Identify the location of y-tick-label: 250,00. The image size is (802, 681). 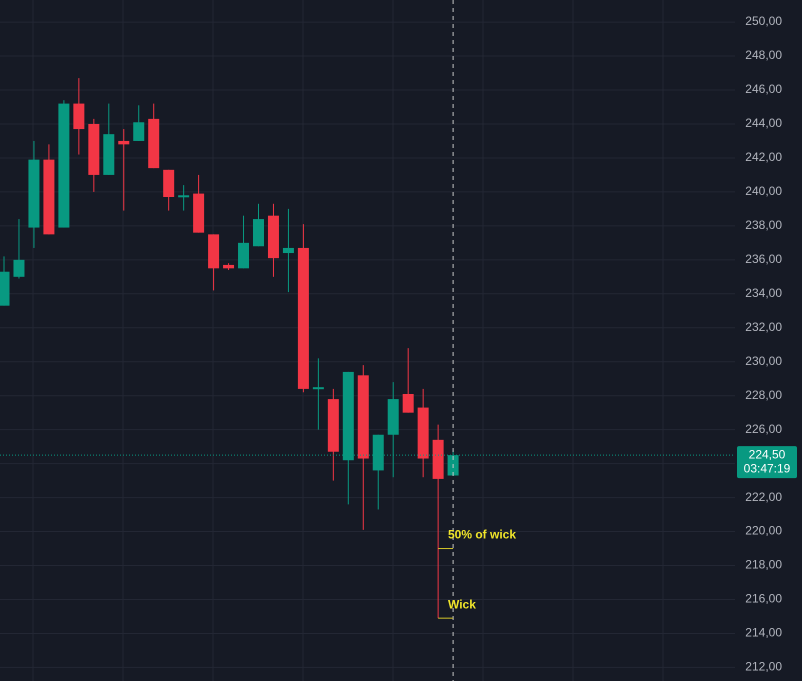
(763, 21).